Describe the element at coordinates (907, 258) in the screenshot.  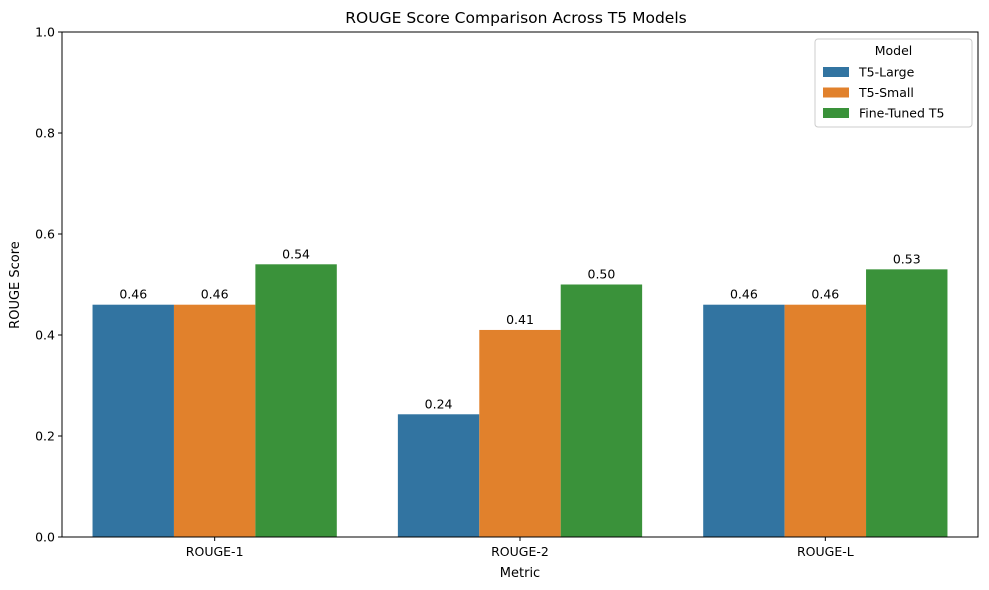
I see `data-label: 0.53` at that location.